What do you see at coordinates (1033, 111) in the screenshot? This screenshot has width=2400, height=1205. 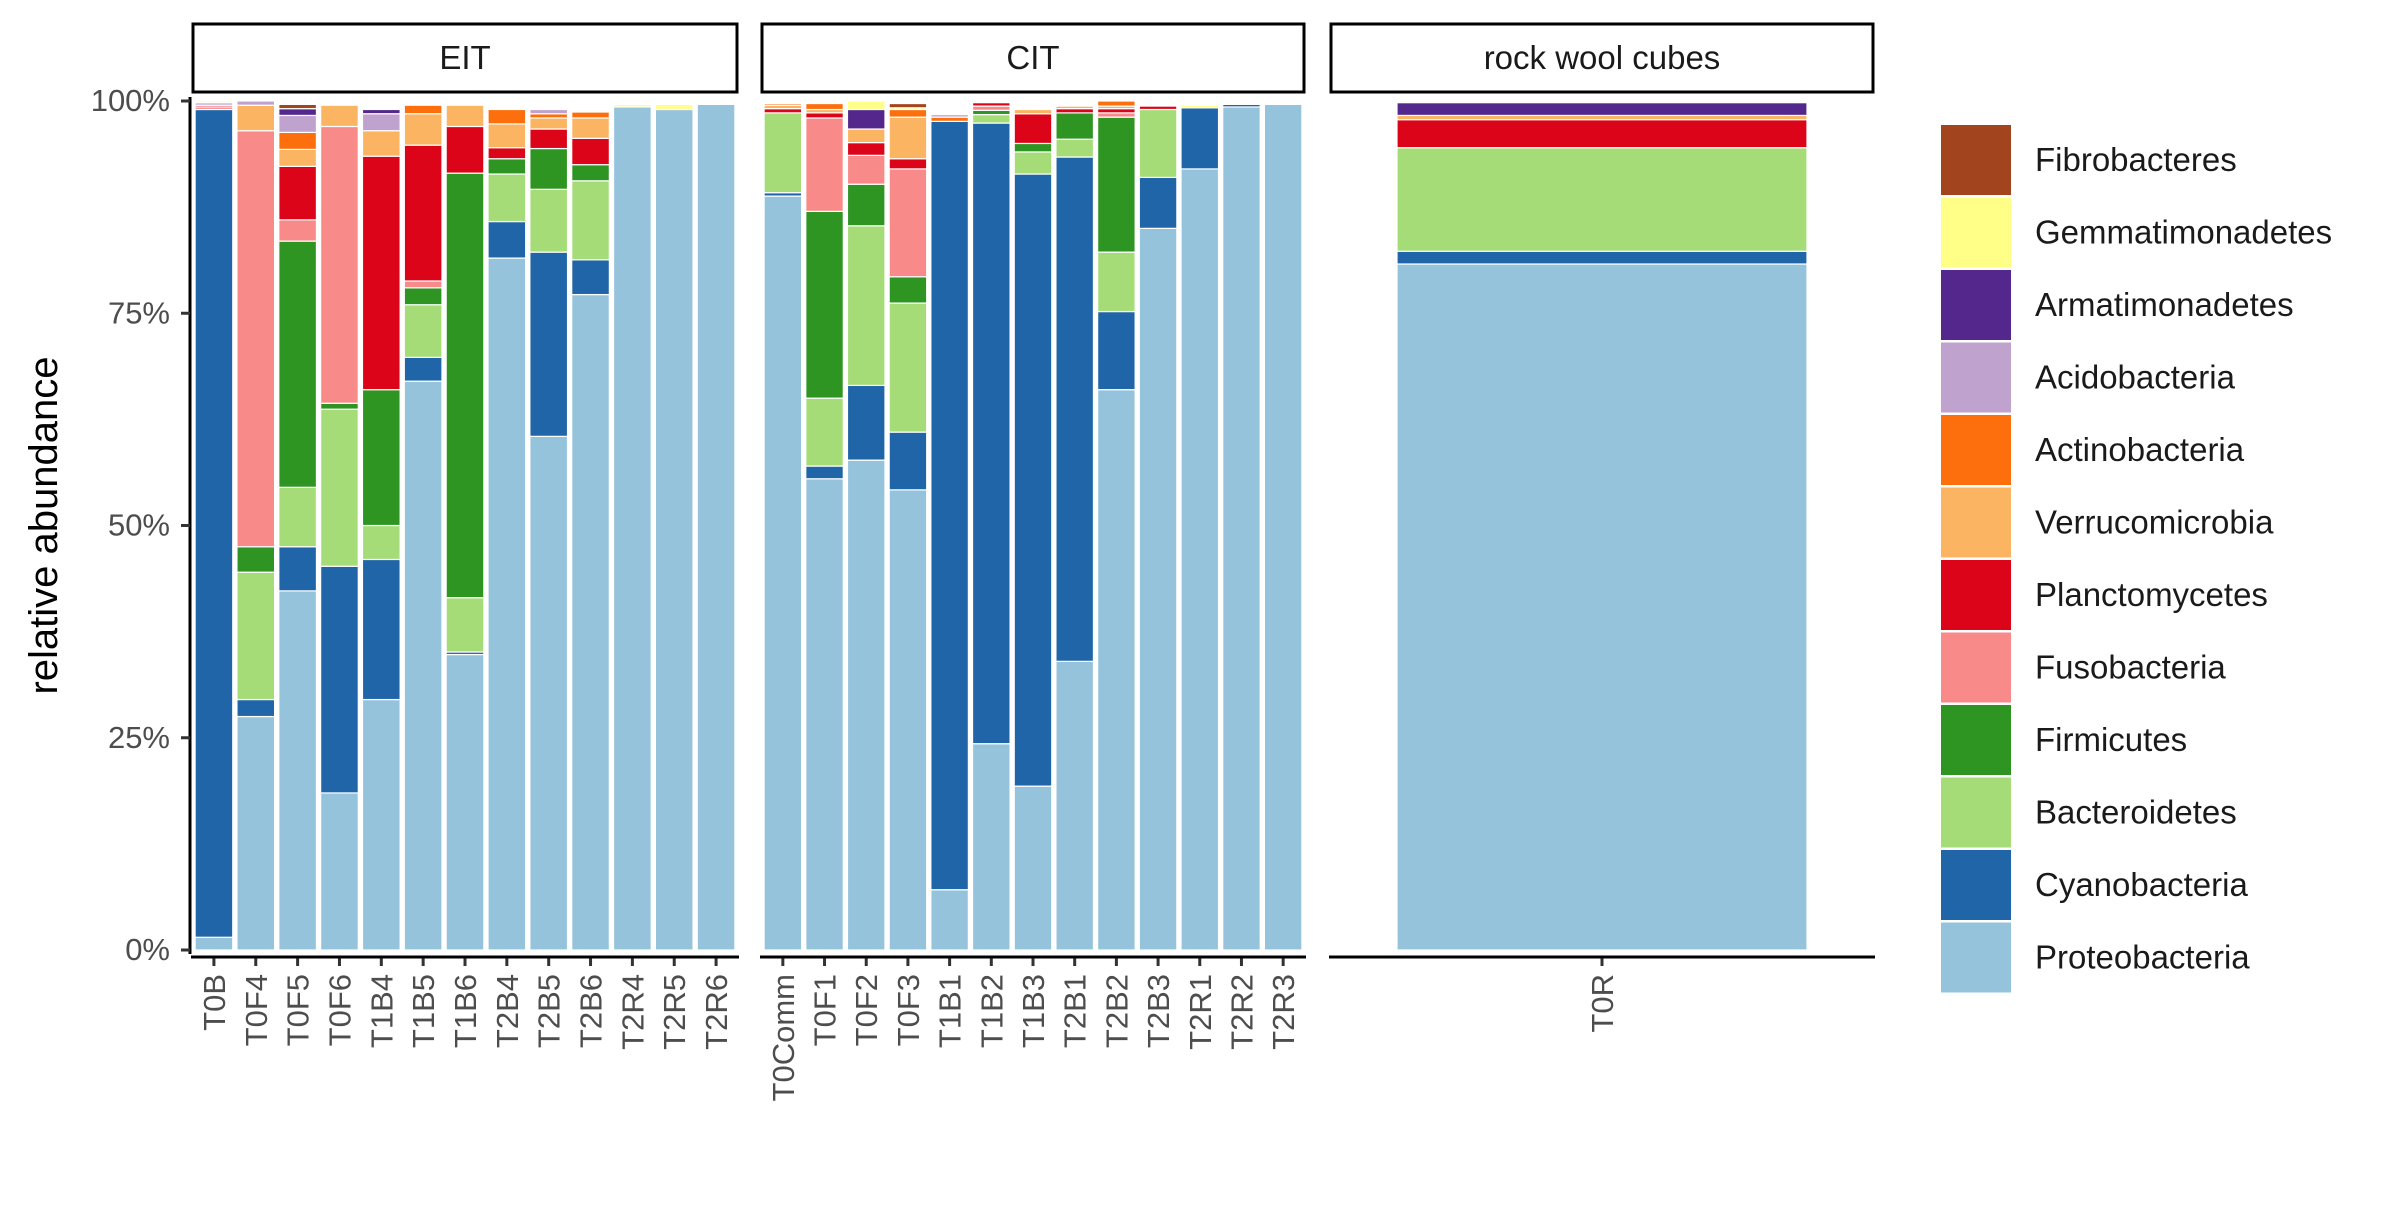 I see `bar-segment-t1b3-verrucomicrobia` at bounding box center [1033, 111].